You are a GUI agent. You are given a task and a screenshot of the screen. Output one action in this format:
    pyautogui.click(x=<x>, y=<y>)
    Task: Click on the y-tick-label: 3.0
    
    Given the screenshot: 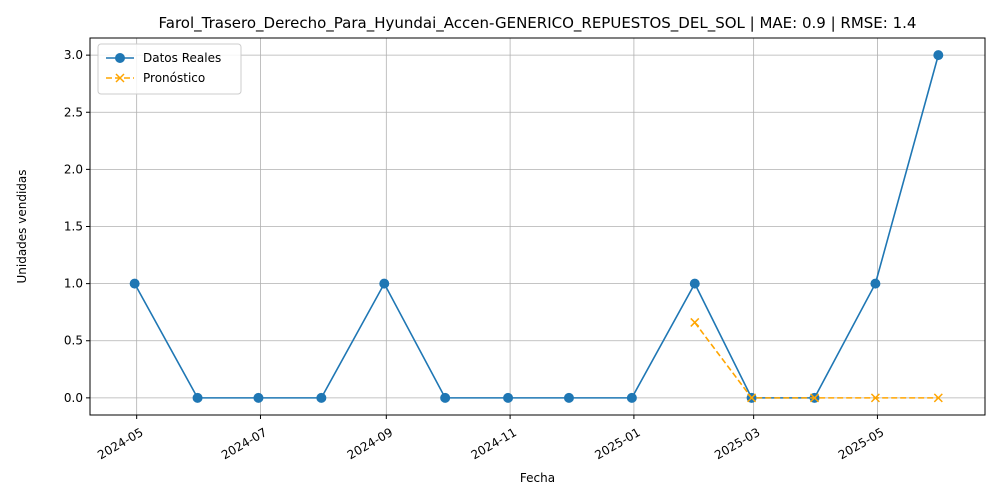 What is the action you would take?
    pyautogui.click(x=73, y=55)
    